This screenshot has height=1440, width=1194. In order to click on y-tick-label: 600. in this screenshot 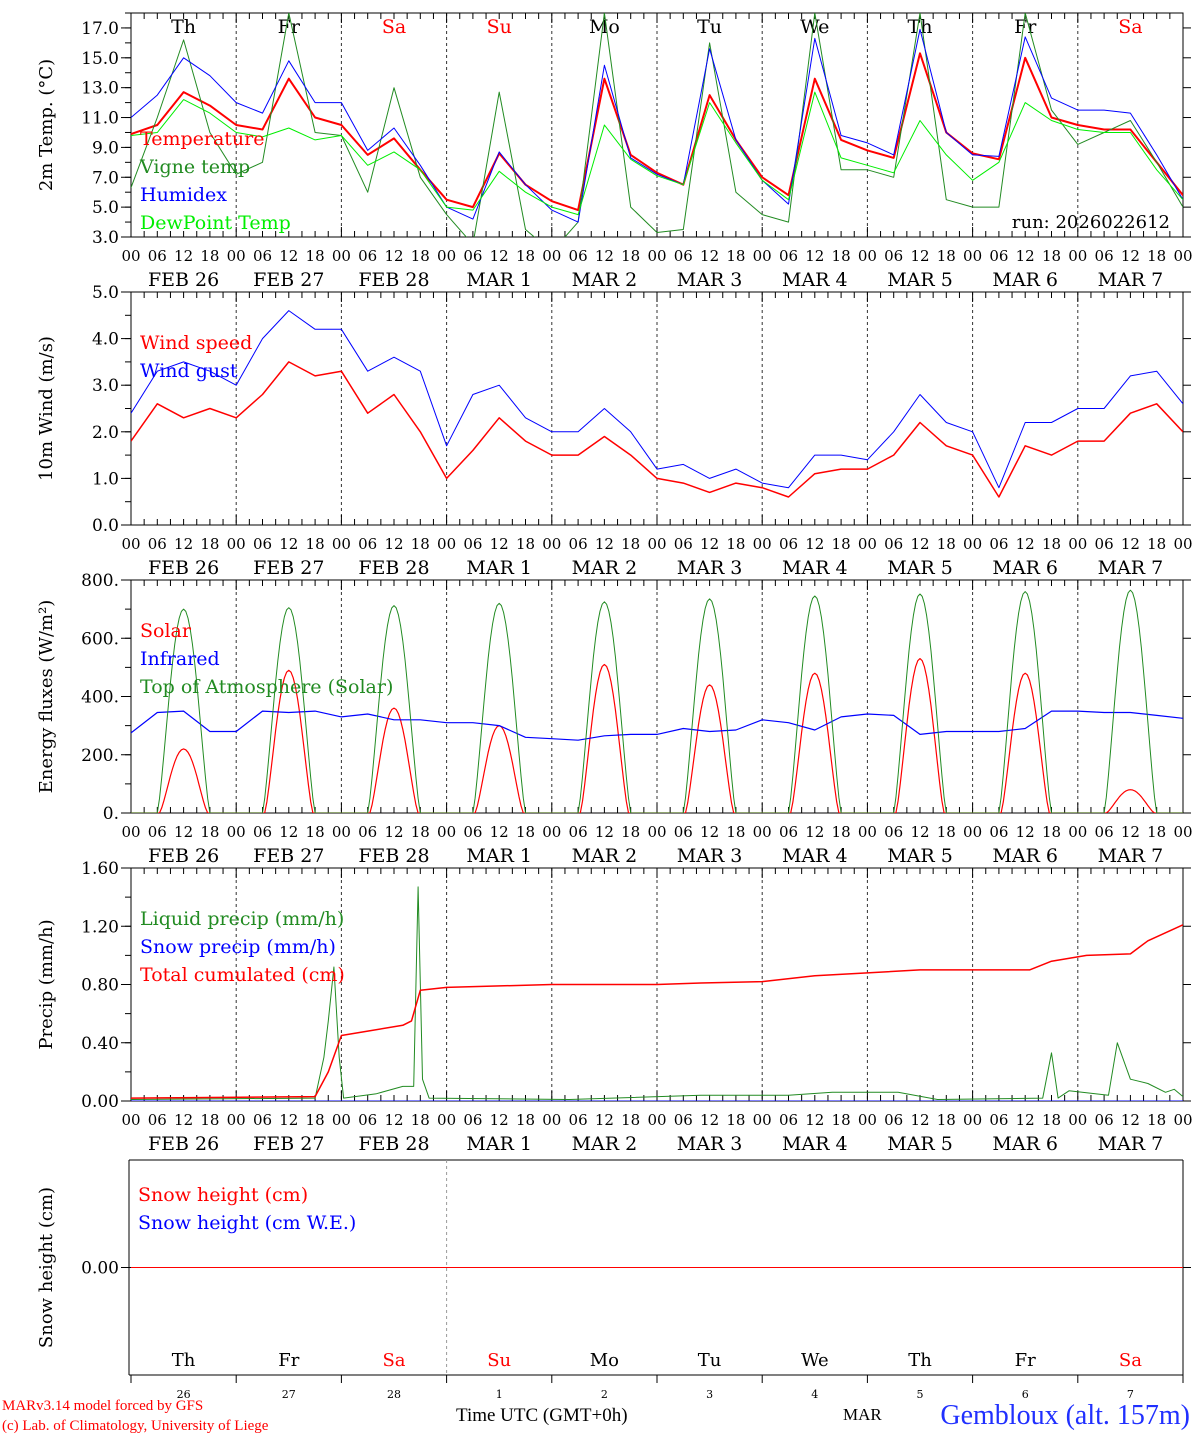, I will do `click(100, 639)`.